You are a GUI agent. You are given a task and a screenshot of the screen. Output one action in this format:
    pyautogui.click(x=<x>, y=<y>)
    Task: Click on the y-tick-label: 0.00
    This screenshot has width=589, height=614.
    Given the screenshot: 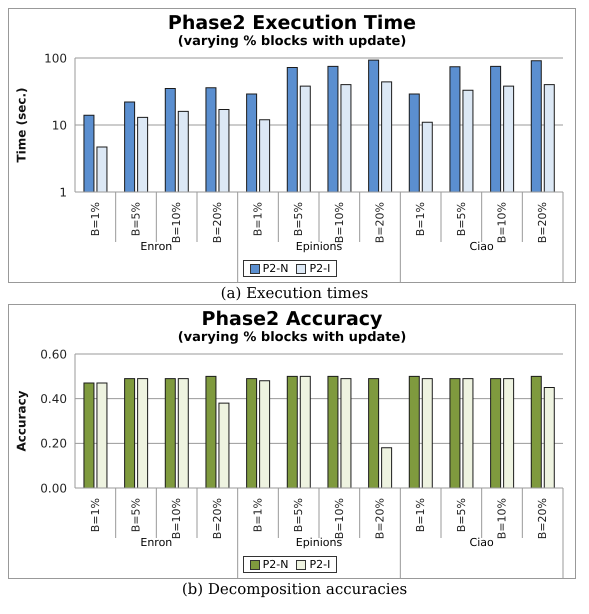 What is the action you would take?
    pyautogui.click(x=53, y=488)
    